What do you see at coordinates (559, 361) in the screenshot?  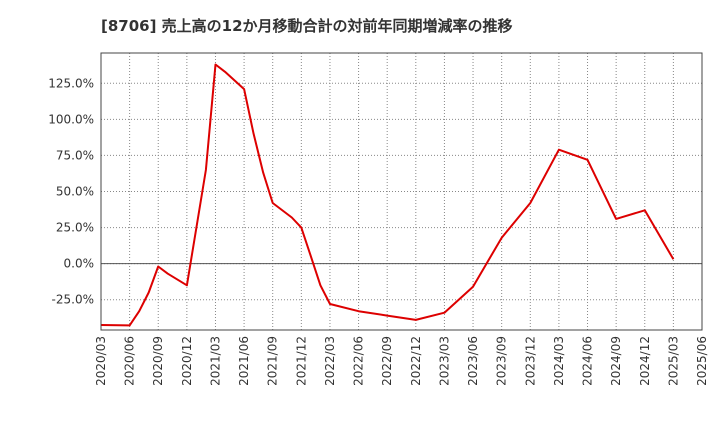 I see `x-tick-label: 2024/03` at bounding box center [559, 361].